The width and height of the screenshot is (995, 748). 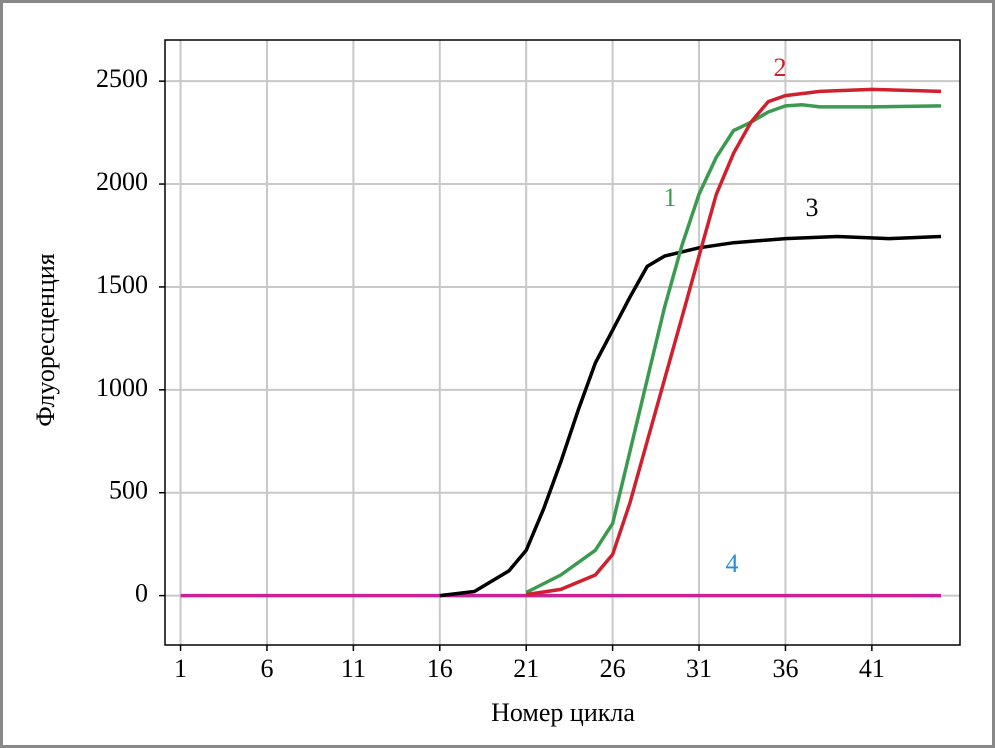 What do you see at coordinates (440, 668) in the screenshot?
I see `x-tick-label: 16` at bounding box center [440, 668].